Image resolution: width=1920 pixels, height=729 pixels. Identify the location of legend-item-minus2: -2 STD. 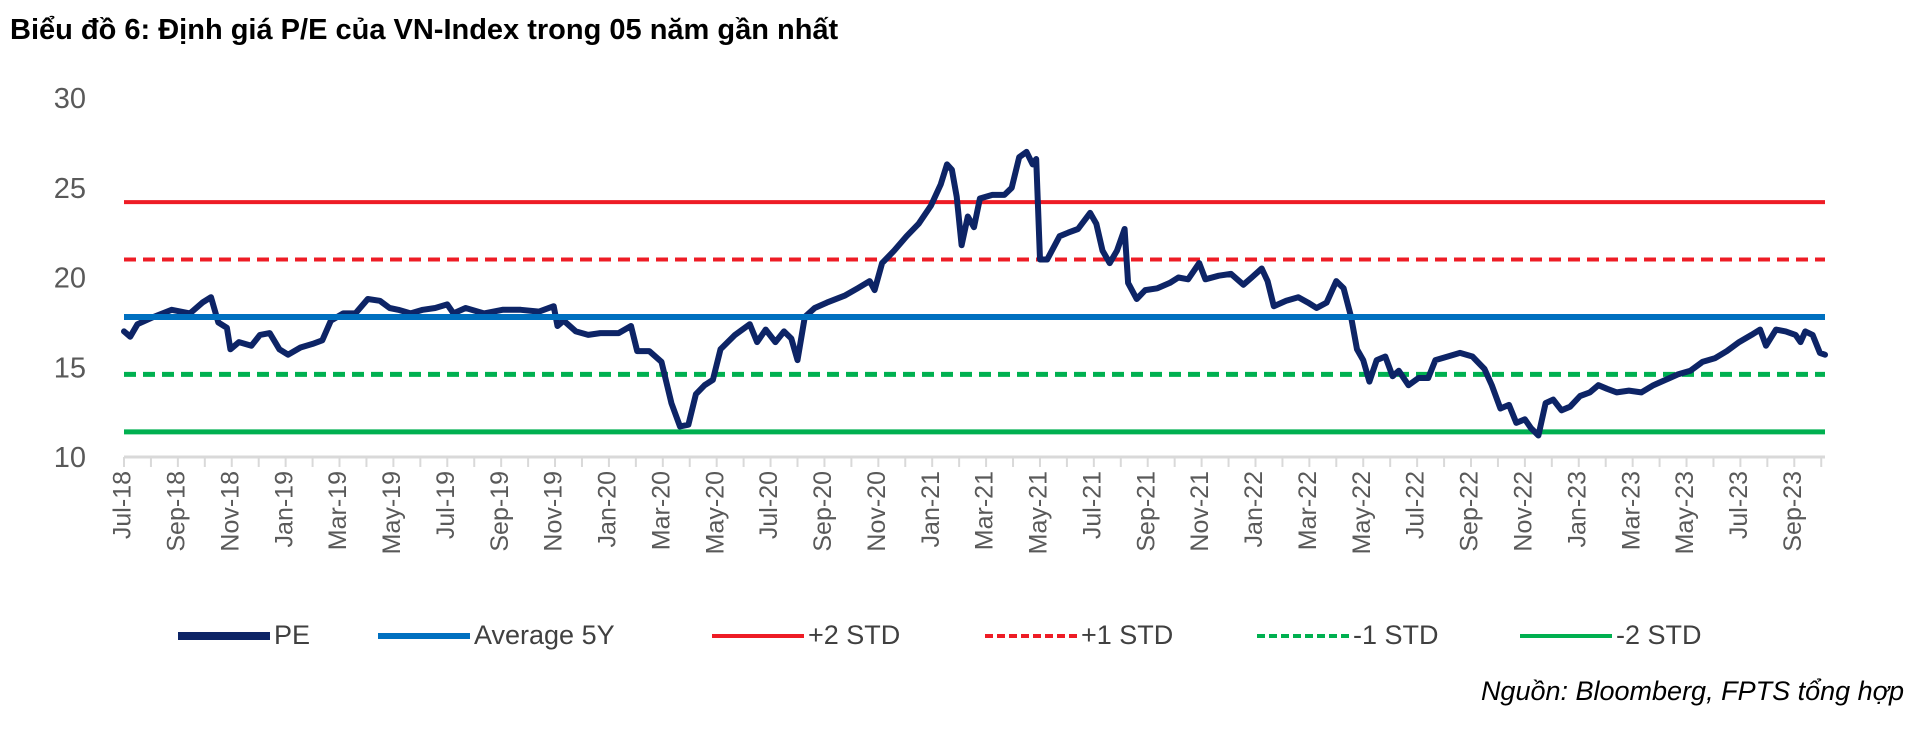
(1611, 635).